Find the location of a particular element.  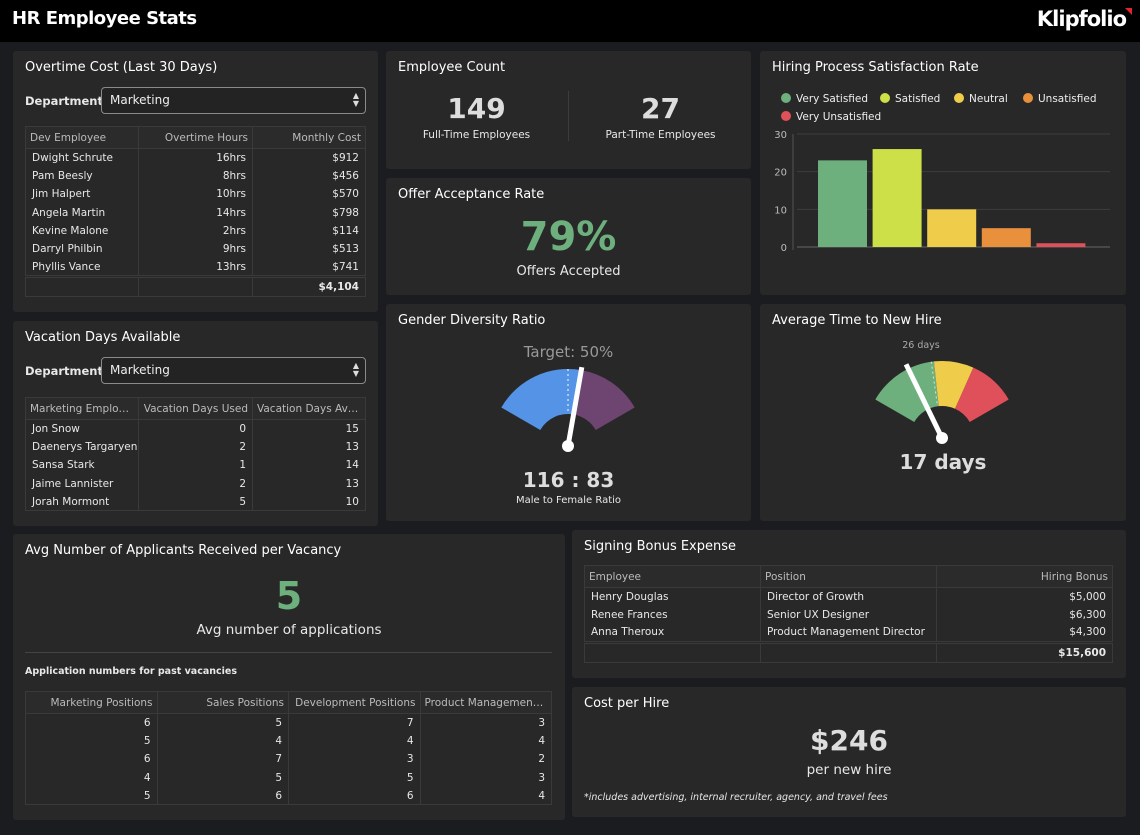

table-cell: Senior UX Designer is located at coordinates (848, 615).